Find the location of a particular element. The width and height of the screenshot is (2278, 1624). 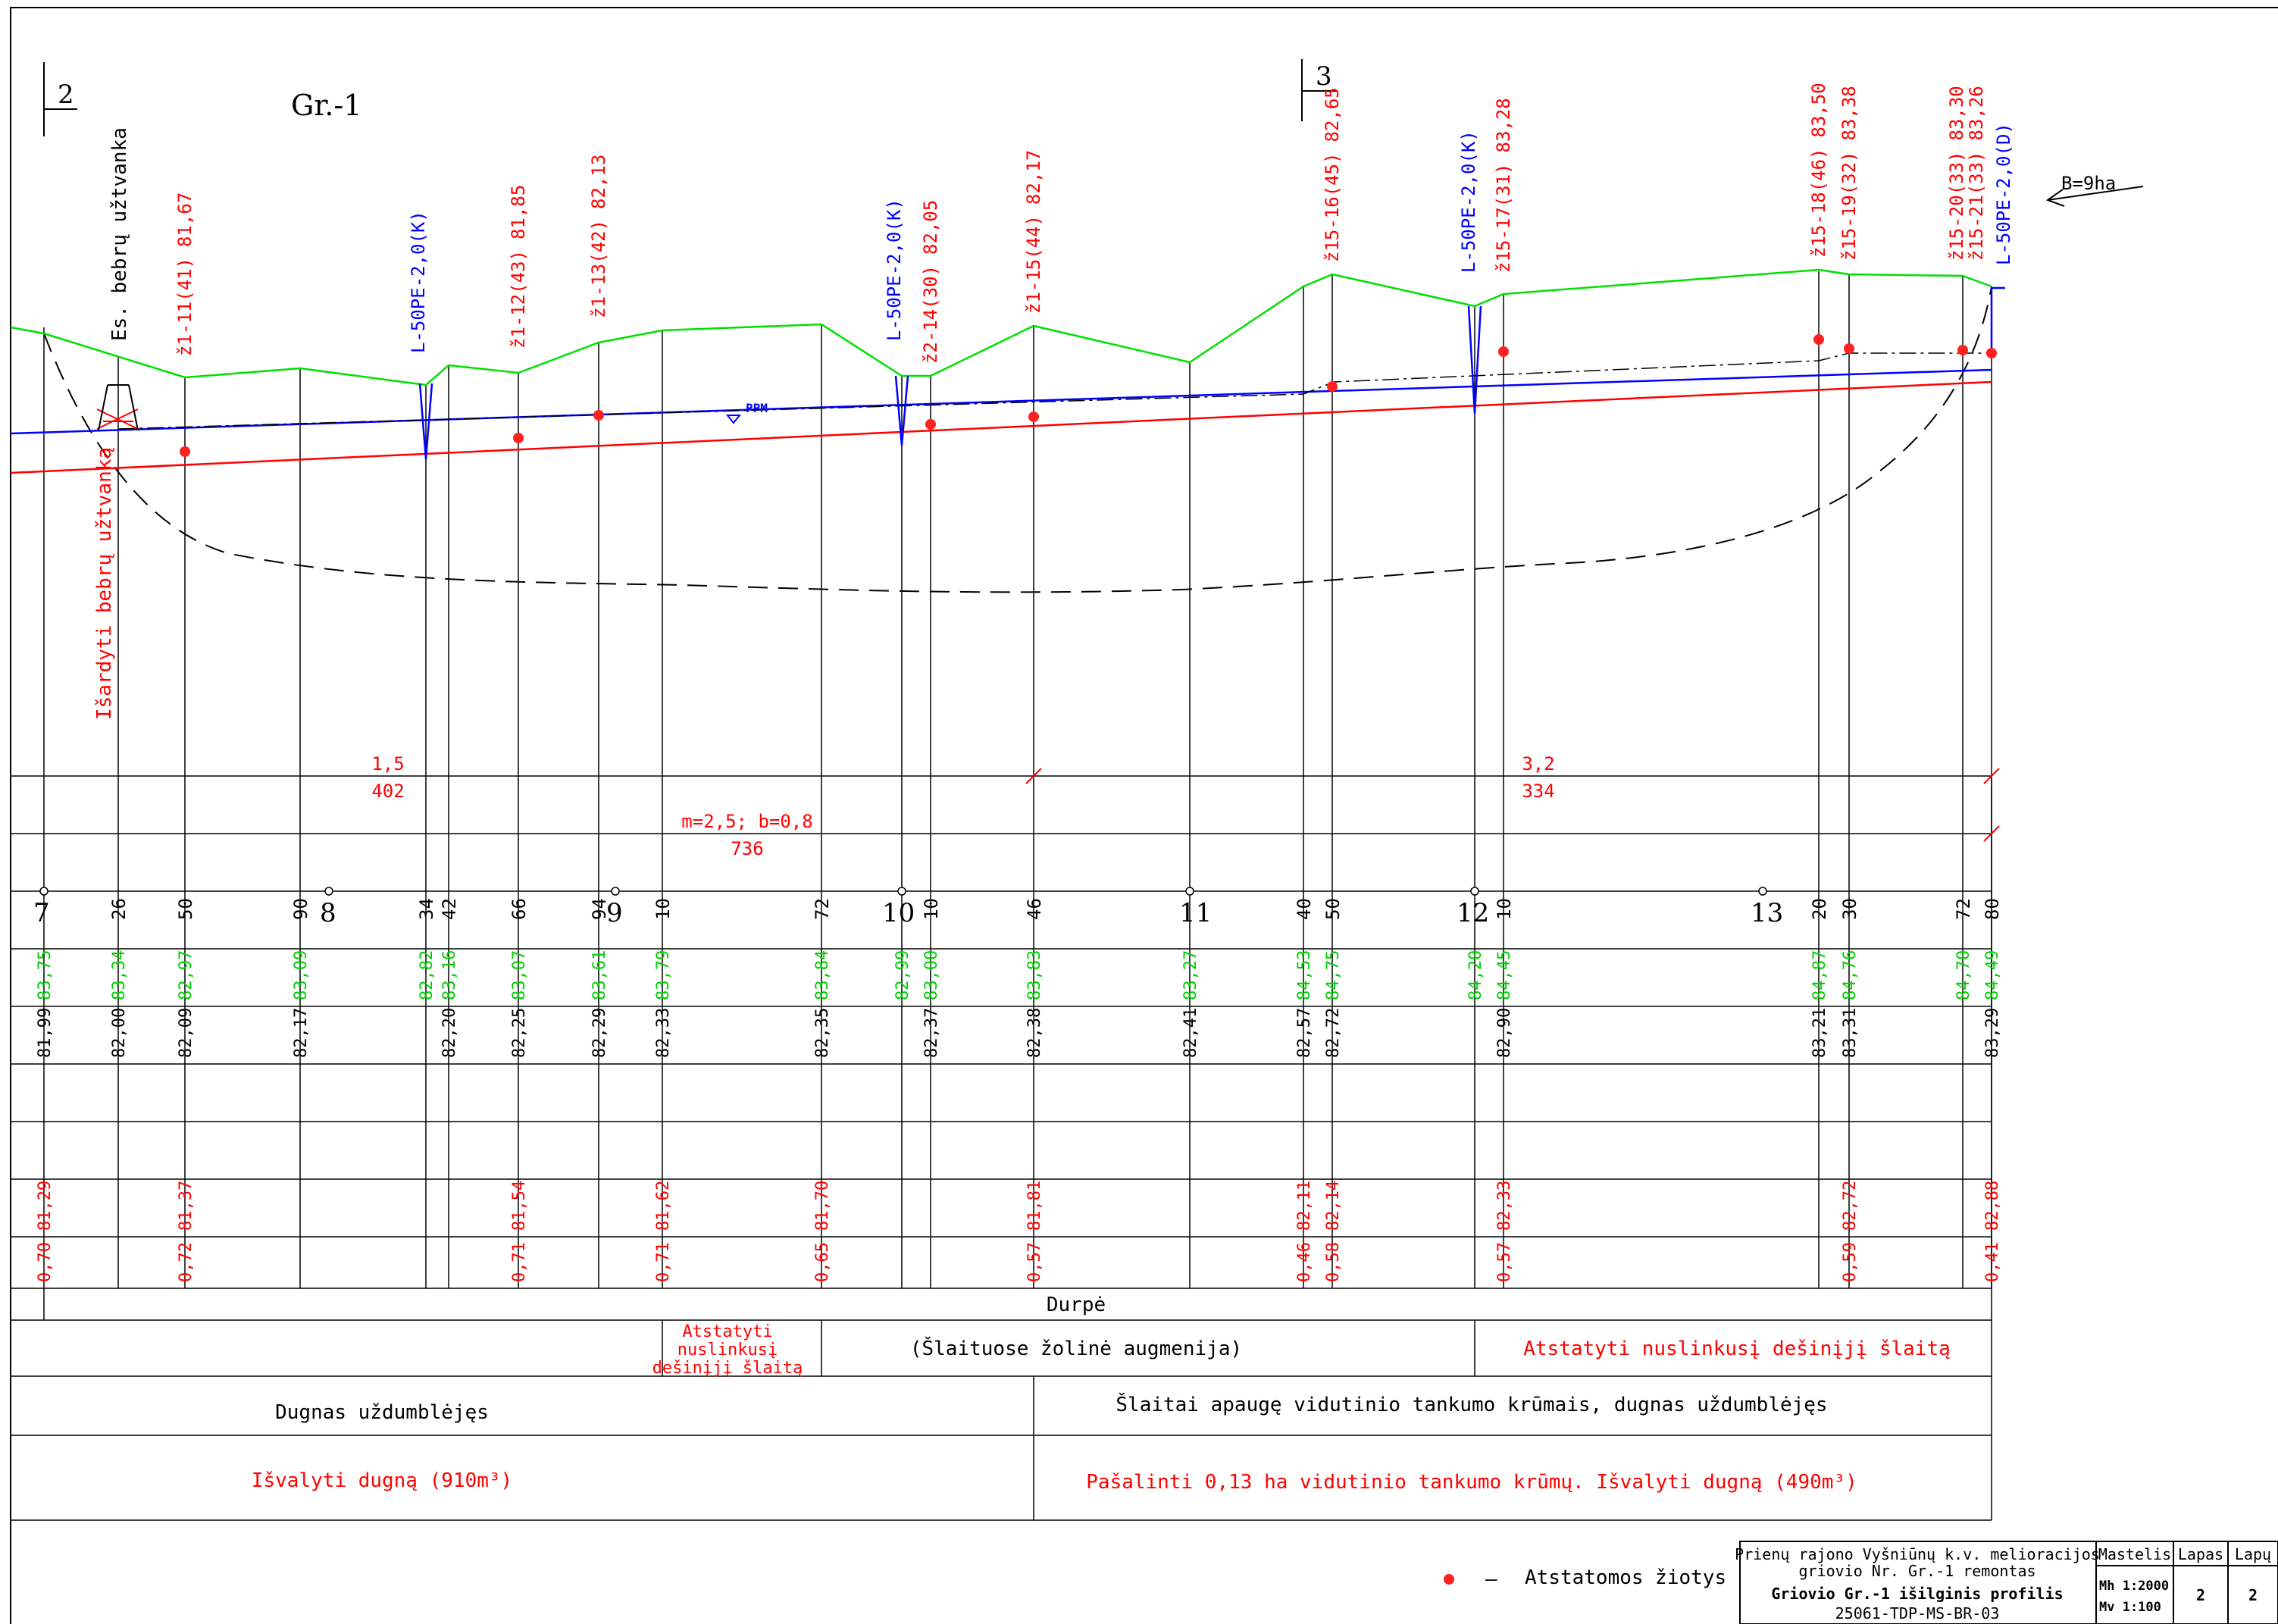

design-elev: 83,31 is located at coordinates (1850, 1033).